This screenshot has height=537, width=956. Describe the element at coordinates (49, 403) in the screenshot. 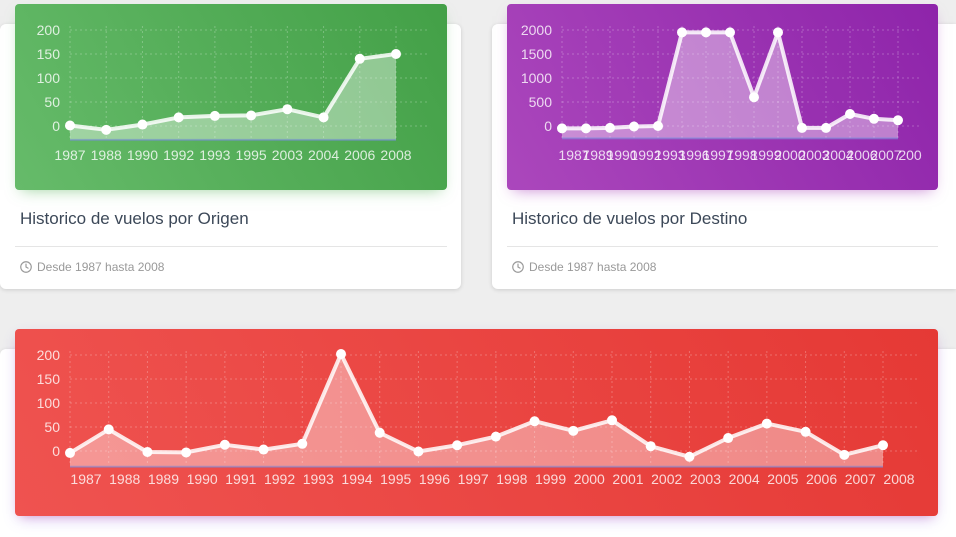

I see `anual-y-tick-label: 100` at that location.